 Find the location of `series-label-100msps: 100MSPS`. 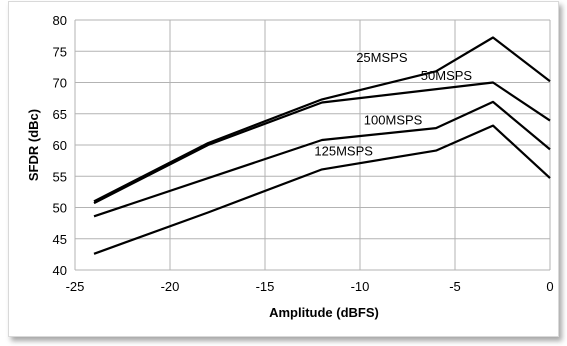

series-label-100msps: 100MSPS is located at coordinates (393, 119).